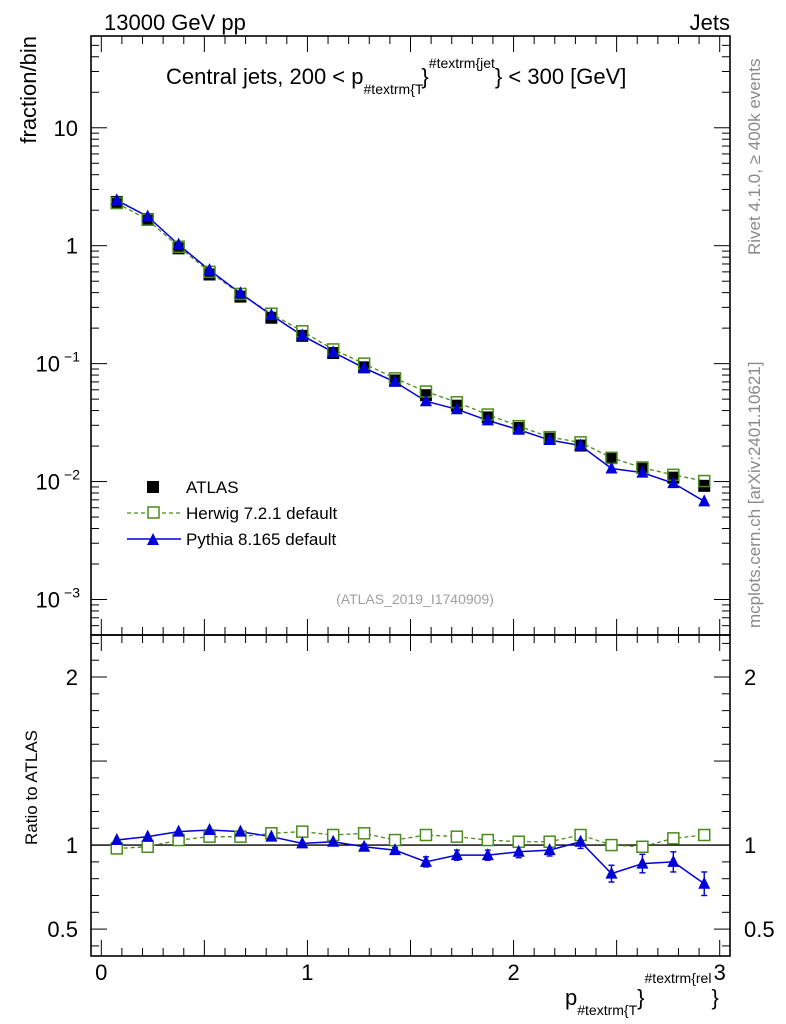 Image resolution: width=786 pixels, height=1024 pixels. What do you see at coordinates (714, 997) in the screenshot?
I see `x-axis-close-2: }` at bounding box center [714, 997].